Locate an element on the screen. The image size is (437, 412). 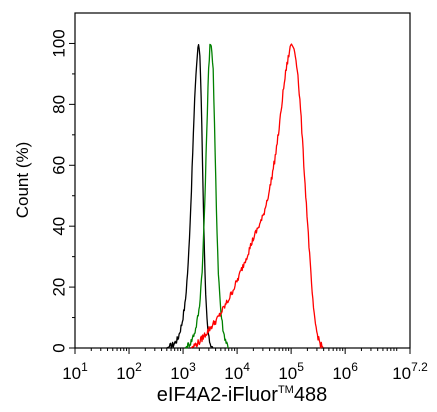
x-tick-exponent: 7.2 is located at coordinates (419, 367).